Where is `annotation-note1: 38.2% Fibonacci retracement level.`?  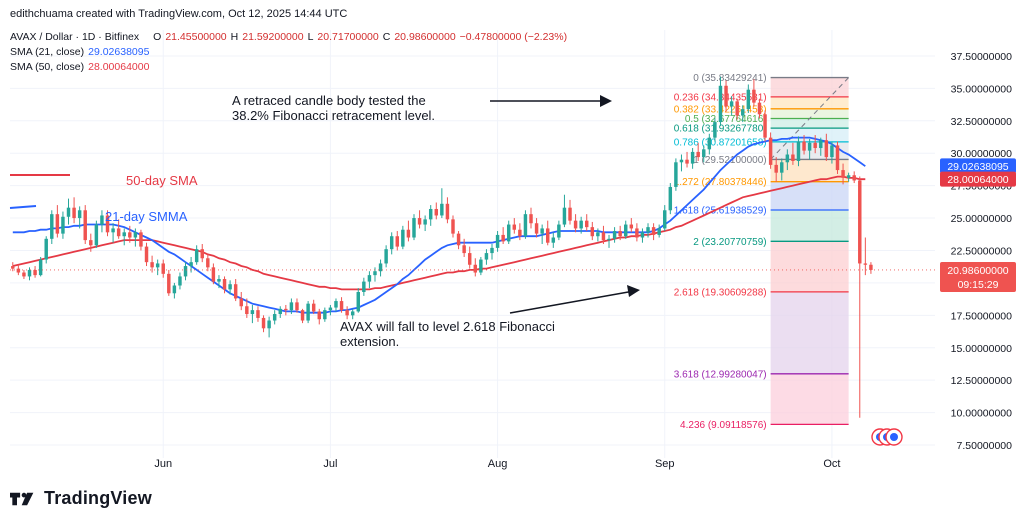
annotation-note1: 38.2% Fibonacci retracement level. is located at coordinates (333, 115).